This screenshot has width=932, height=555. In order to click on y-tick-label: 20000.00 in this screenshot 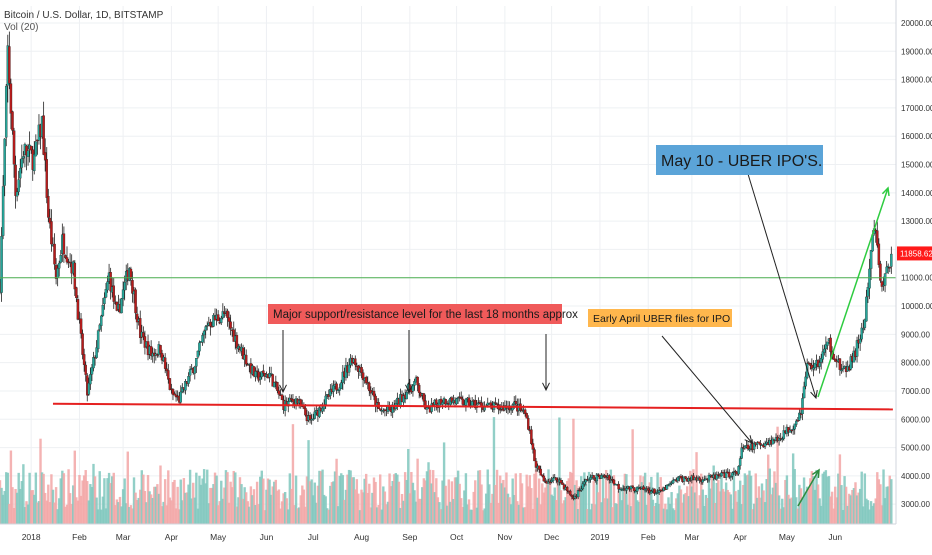, I will do `click(916, 23)`.